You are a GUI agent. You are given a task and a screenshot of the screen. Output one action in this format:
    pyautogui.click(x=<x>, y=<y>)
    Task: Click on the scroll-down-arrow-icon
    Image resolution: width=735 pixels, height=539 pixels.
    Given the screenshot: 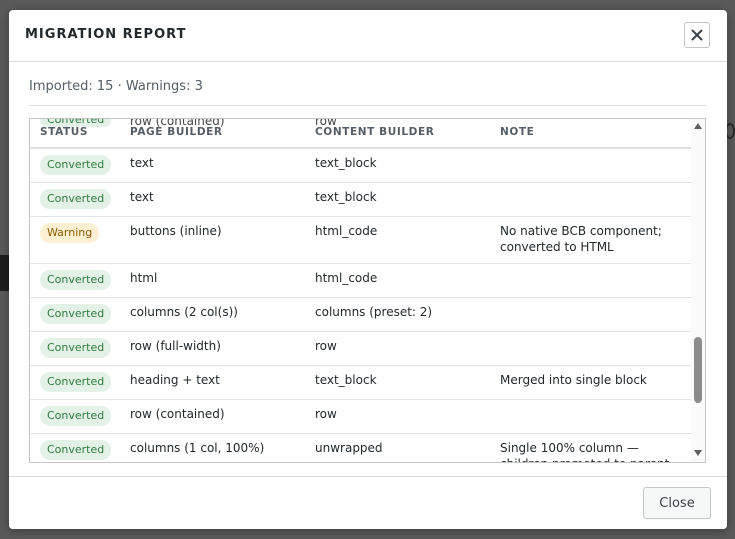 What is the action you would take?
    pyautogui.click(x=698, y=453)
    